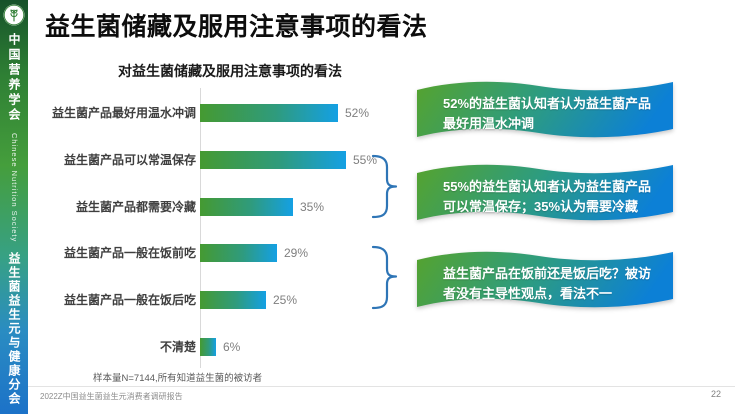 This screenshot has width=735, height=414. I want to click on bar-row: 益生菌产品都需要冷藏 35%, so click(367, 206).